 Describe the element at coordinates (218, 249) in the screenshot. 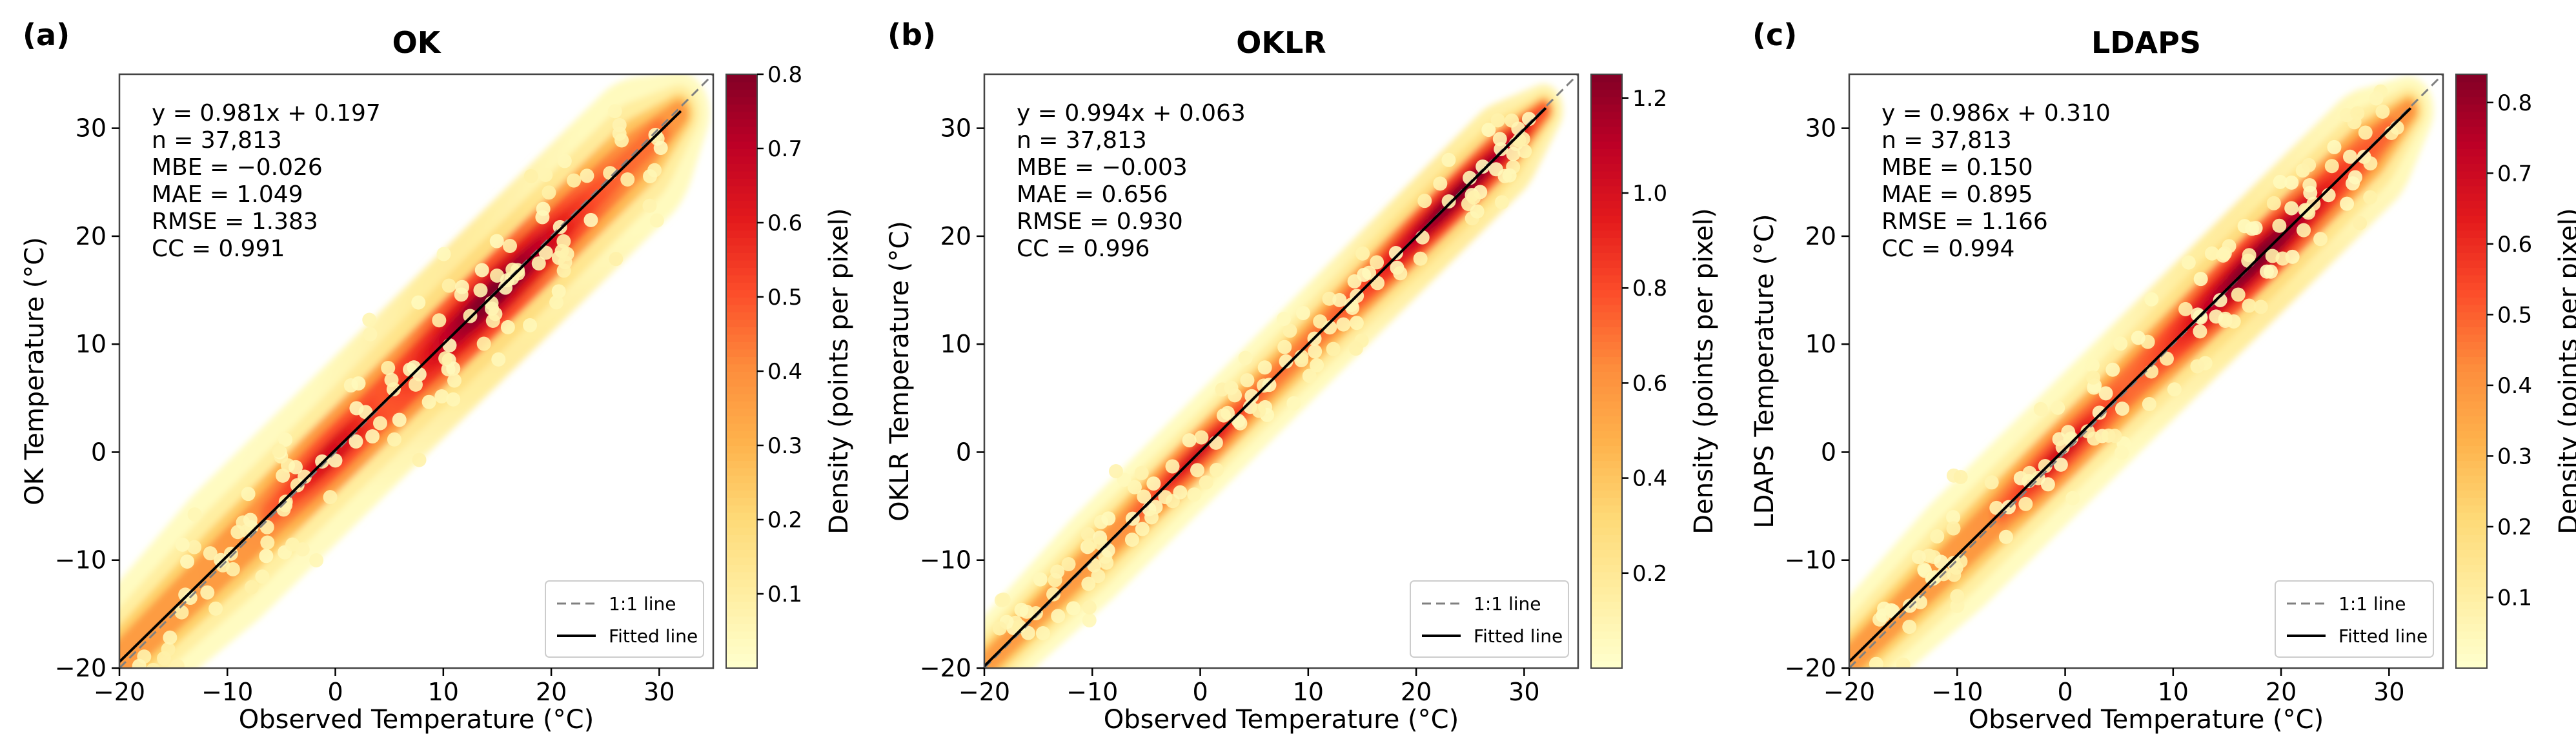

I see `stat-line: CC = 0.991` at that location.